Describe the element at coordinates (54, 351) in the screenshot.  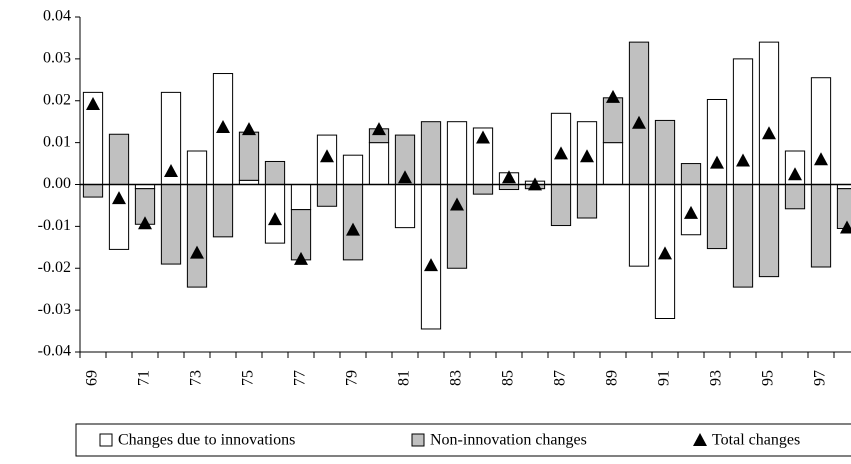
I see `y-tick-label: -0.04` at that location.